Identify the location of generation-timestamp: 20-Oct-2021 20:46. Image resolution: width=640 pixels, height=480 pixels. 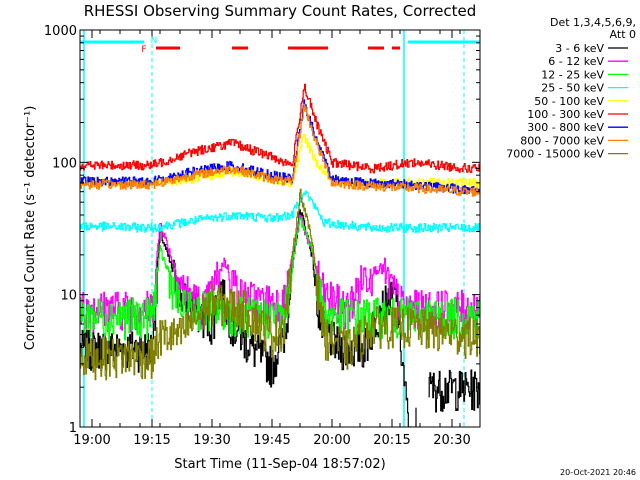
(598, 472).